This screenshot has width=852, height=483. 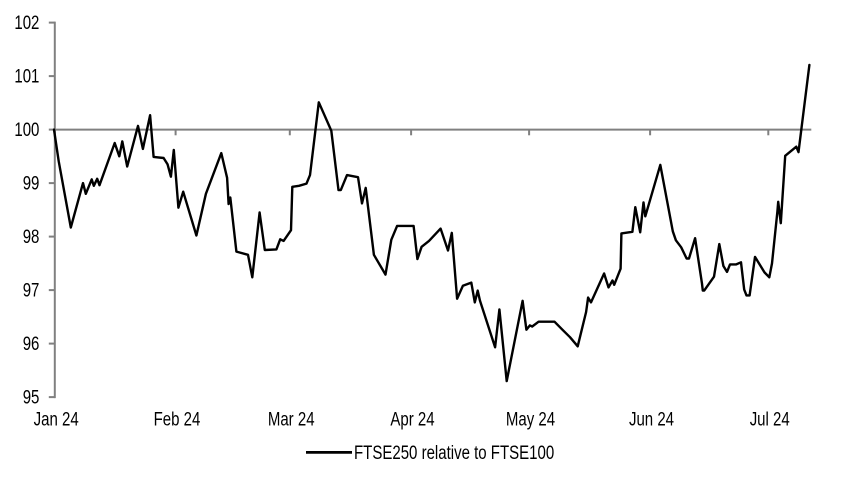 What do you see at coordinates (31, 184) in the screenshot?
I see `svg-text: 99` at bounding box center [31, 184].